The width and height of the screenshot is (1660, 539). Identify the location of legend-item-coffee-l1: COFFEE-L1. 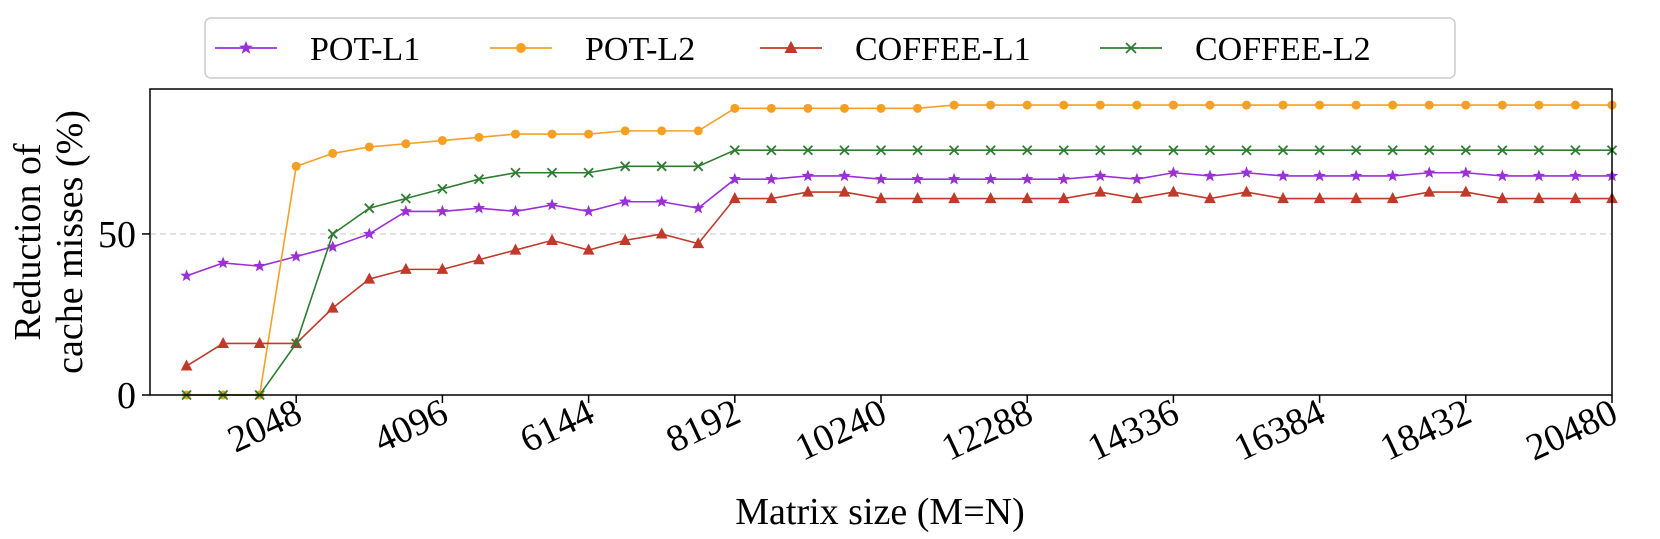
(895, 49).